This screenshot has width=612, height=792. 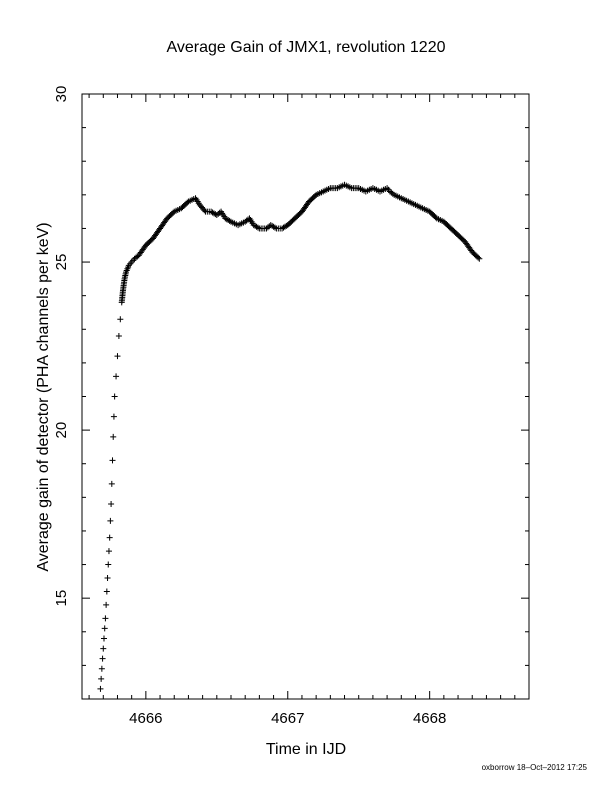 What do you see at coordinates (61, 262) in the screenshot?
I see `y-tick-label: 25` at bounding box center [61, 262].